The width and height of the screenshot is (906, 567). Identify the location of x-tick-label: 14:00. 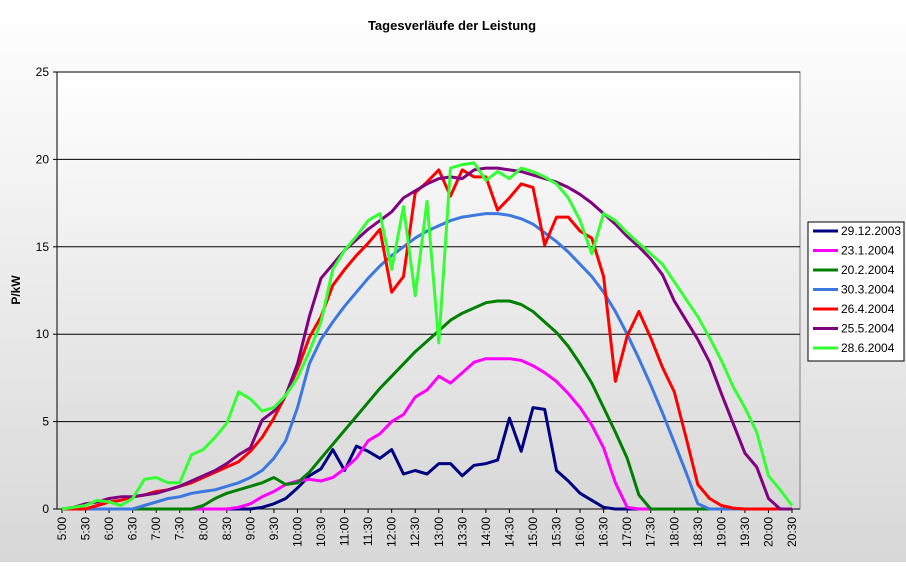
(486, 532).